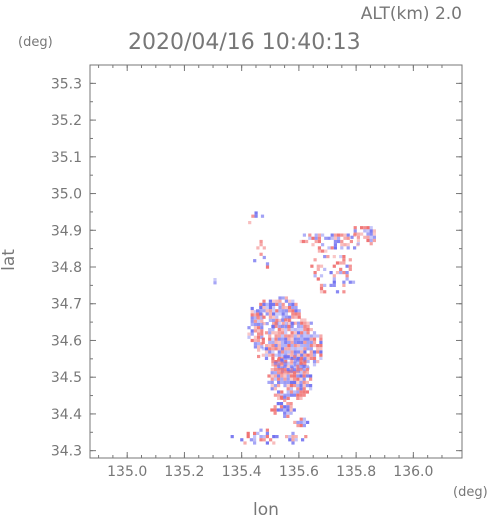 The image size is (491, 525). Describe the element at coordinates (66, 305) in the screenshot. I see `y-tick-label: 34.7` at that location.